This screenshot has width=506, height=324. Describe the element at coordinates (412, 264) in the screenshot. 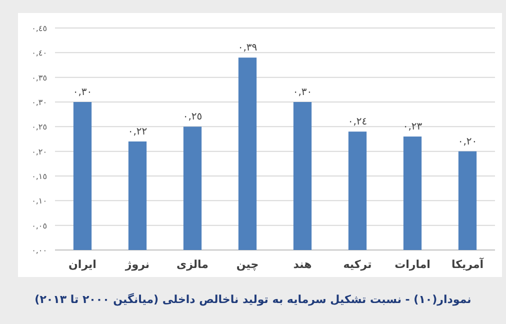

I see `x-tick-label: امارات` at that location.